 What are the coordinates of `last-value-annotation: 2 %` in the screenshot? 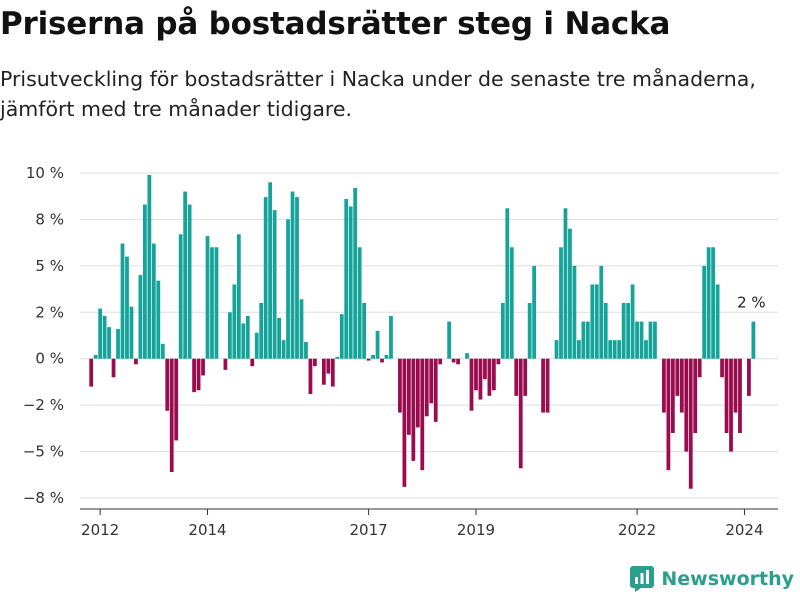 It's located at (751, 303).